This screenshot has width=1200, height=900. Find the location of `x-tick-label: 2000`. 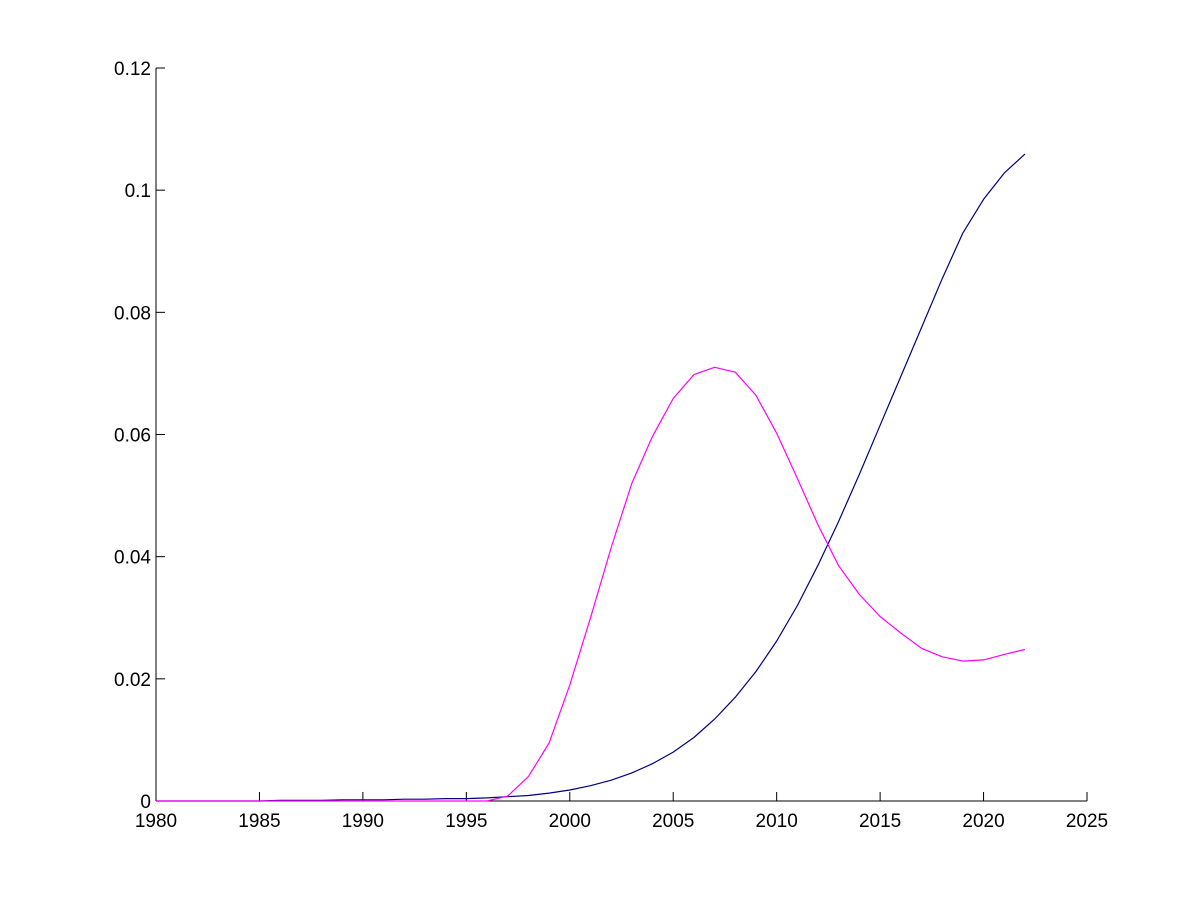

x-tick-label: 2000 is located at coordinates (570, 821).